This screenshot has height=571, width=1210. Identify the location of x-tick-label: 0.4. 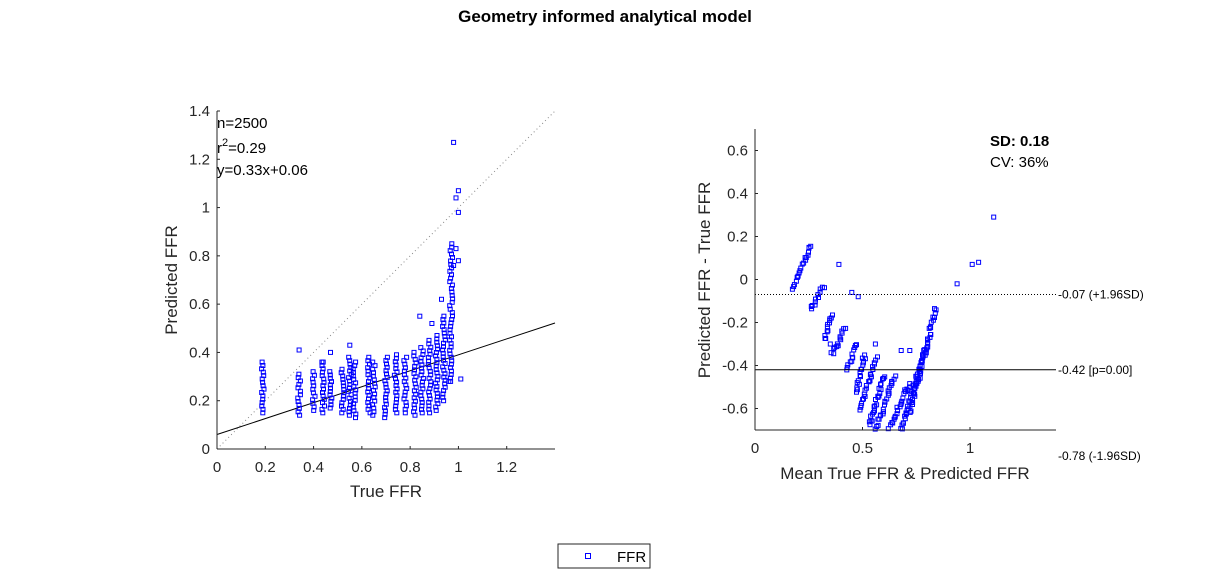
(313, 467).